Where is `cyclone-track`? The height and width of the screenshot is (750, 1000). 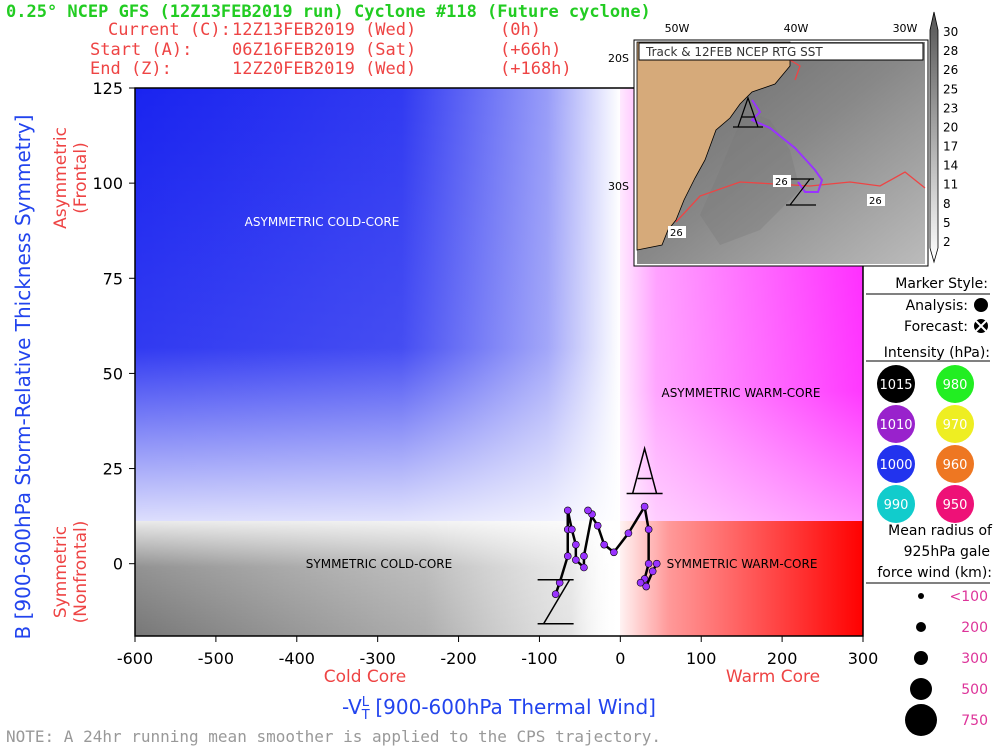
cyclone-track is located at coordinates (600, 535).